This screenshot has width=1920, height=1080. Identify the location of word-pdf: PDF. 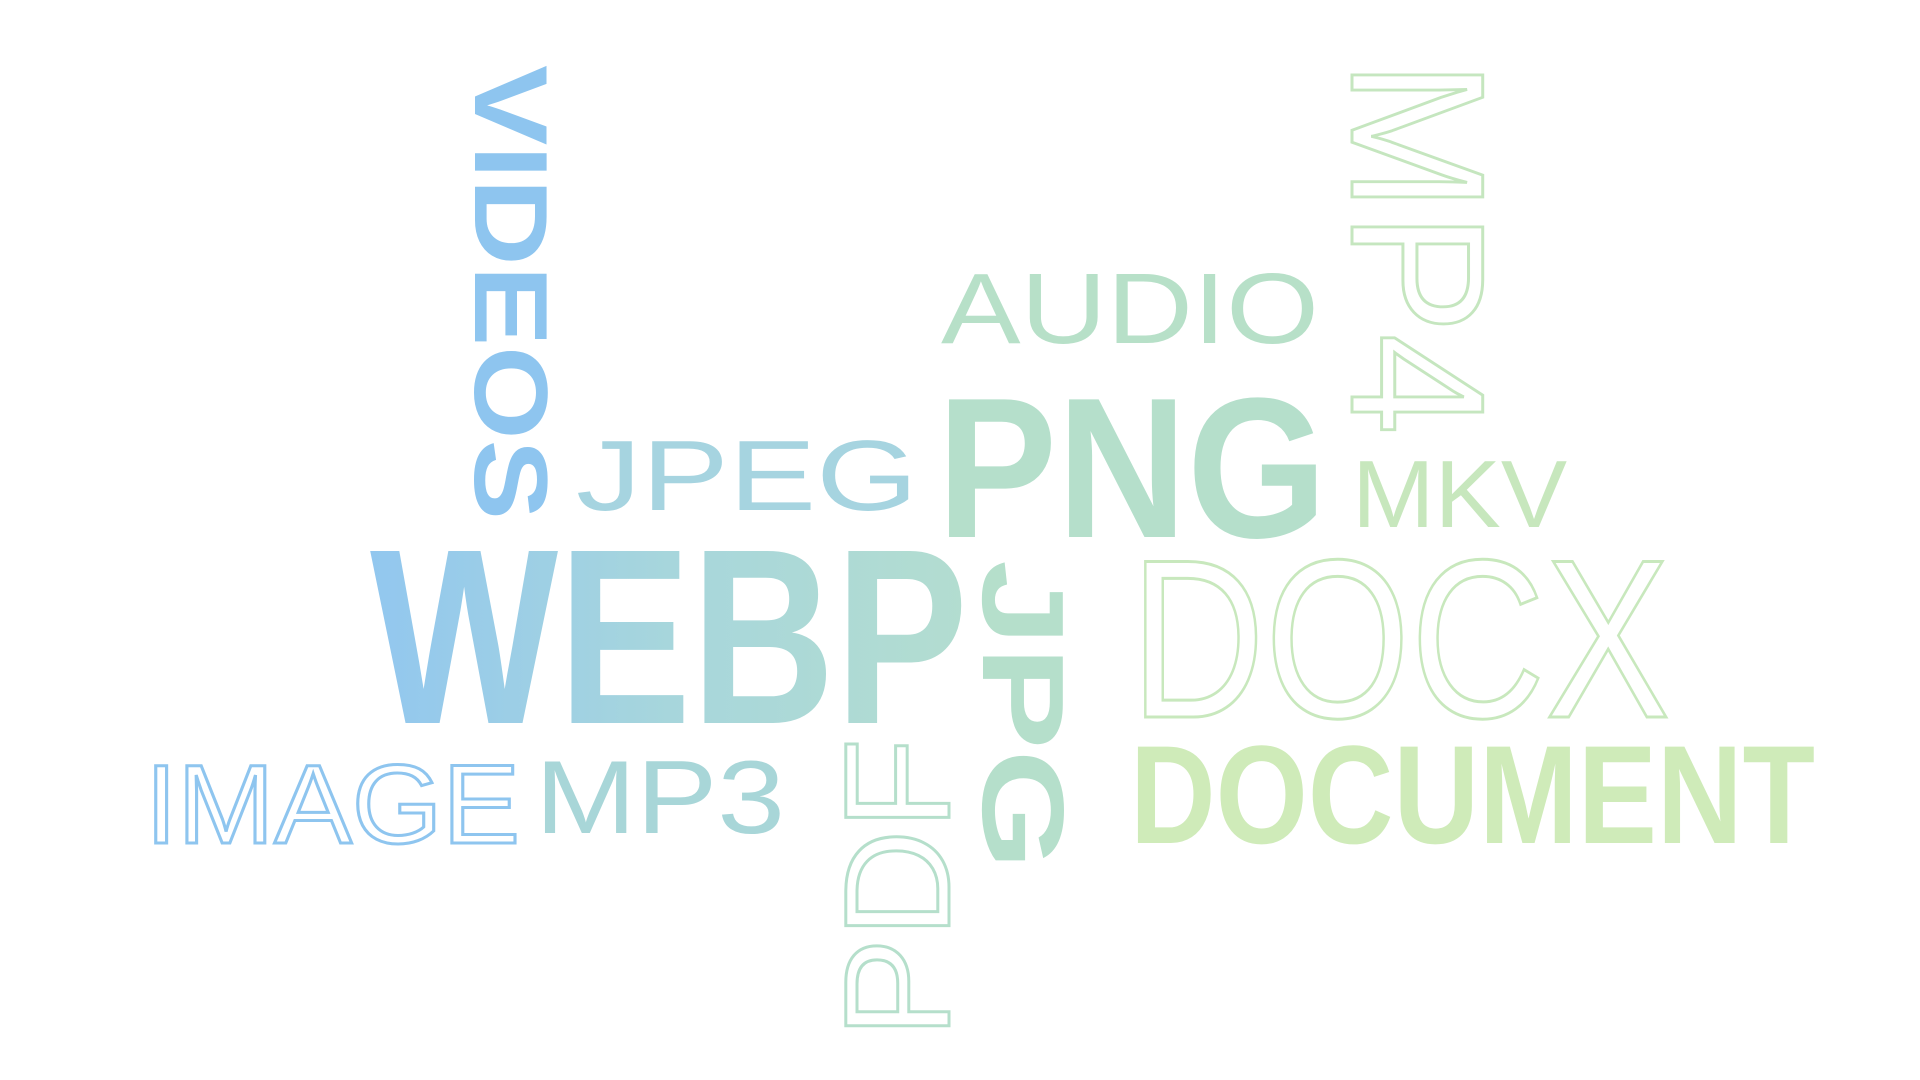
(897, 888).